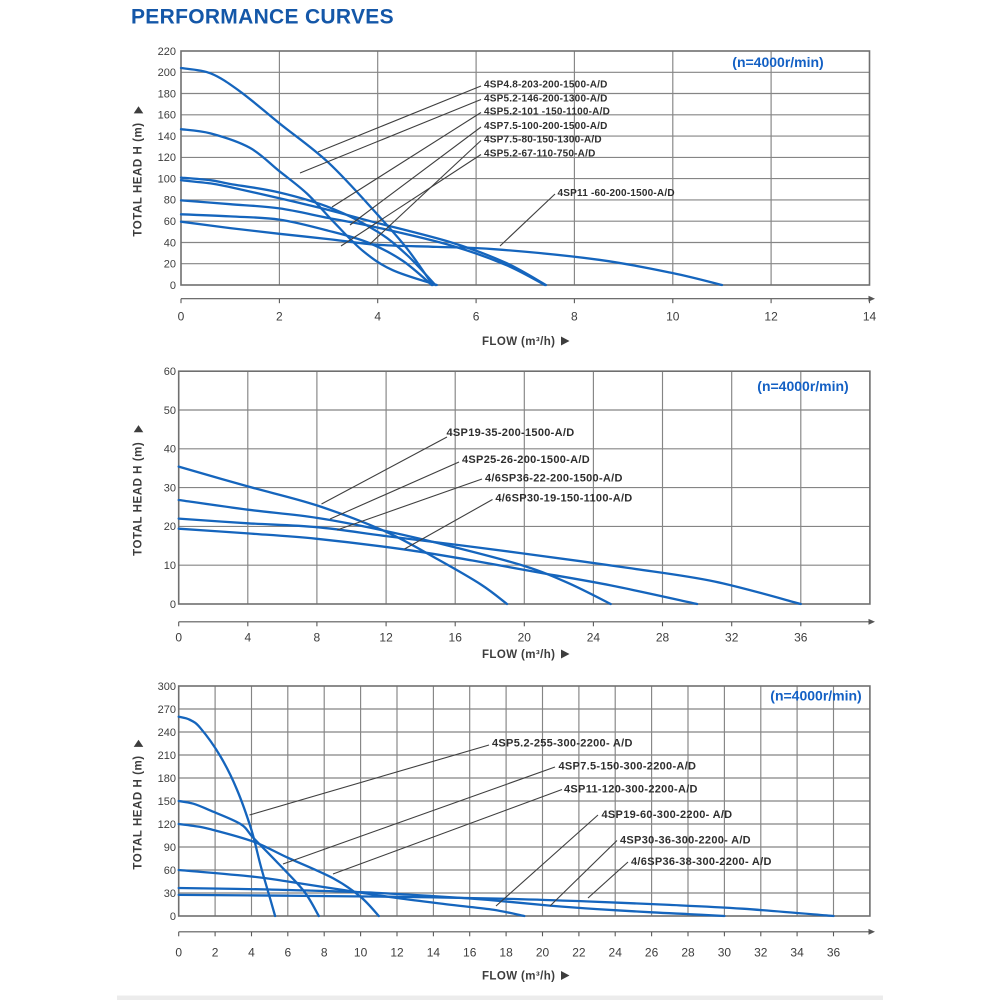 The width and height of the screenshot is (1000, 1000). Describe the element at coordinates (167, 802) in the screenshot. I see `svg-text: 150` at that location.